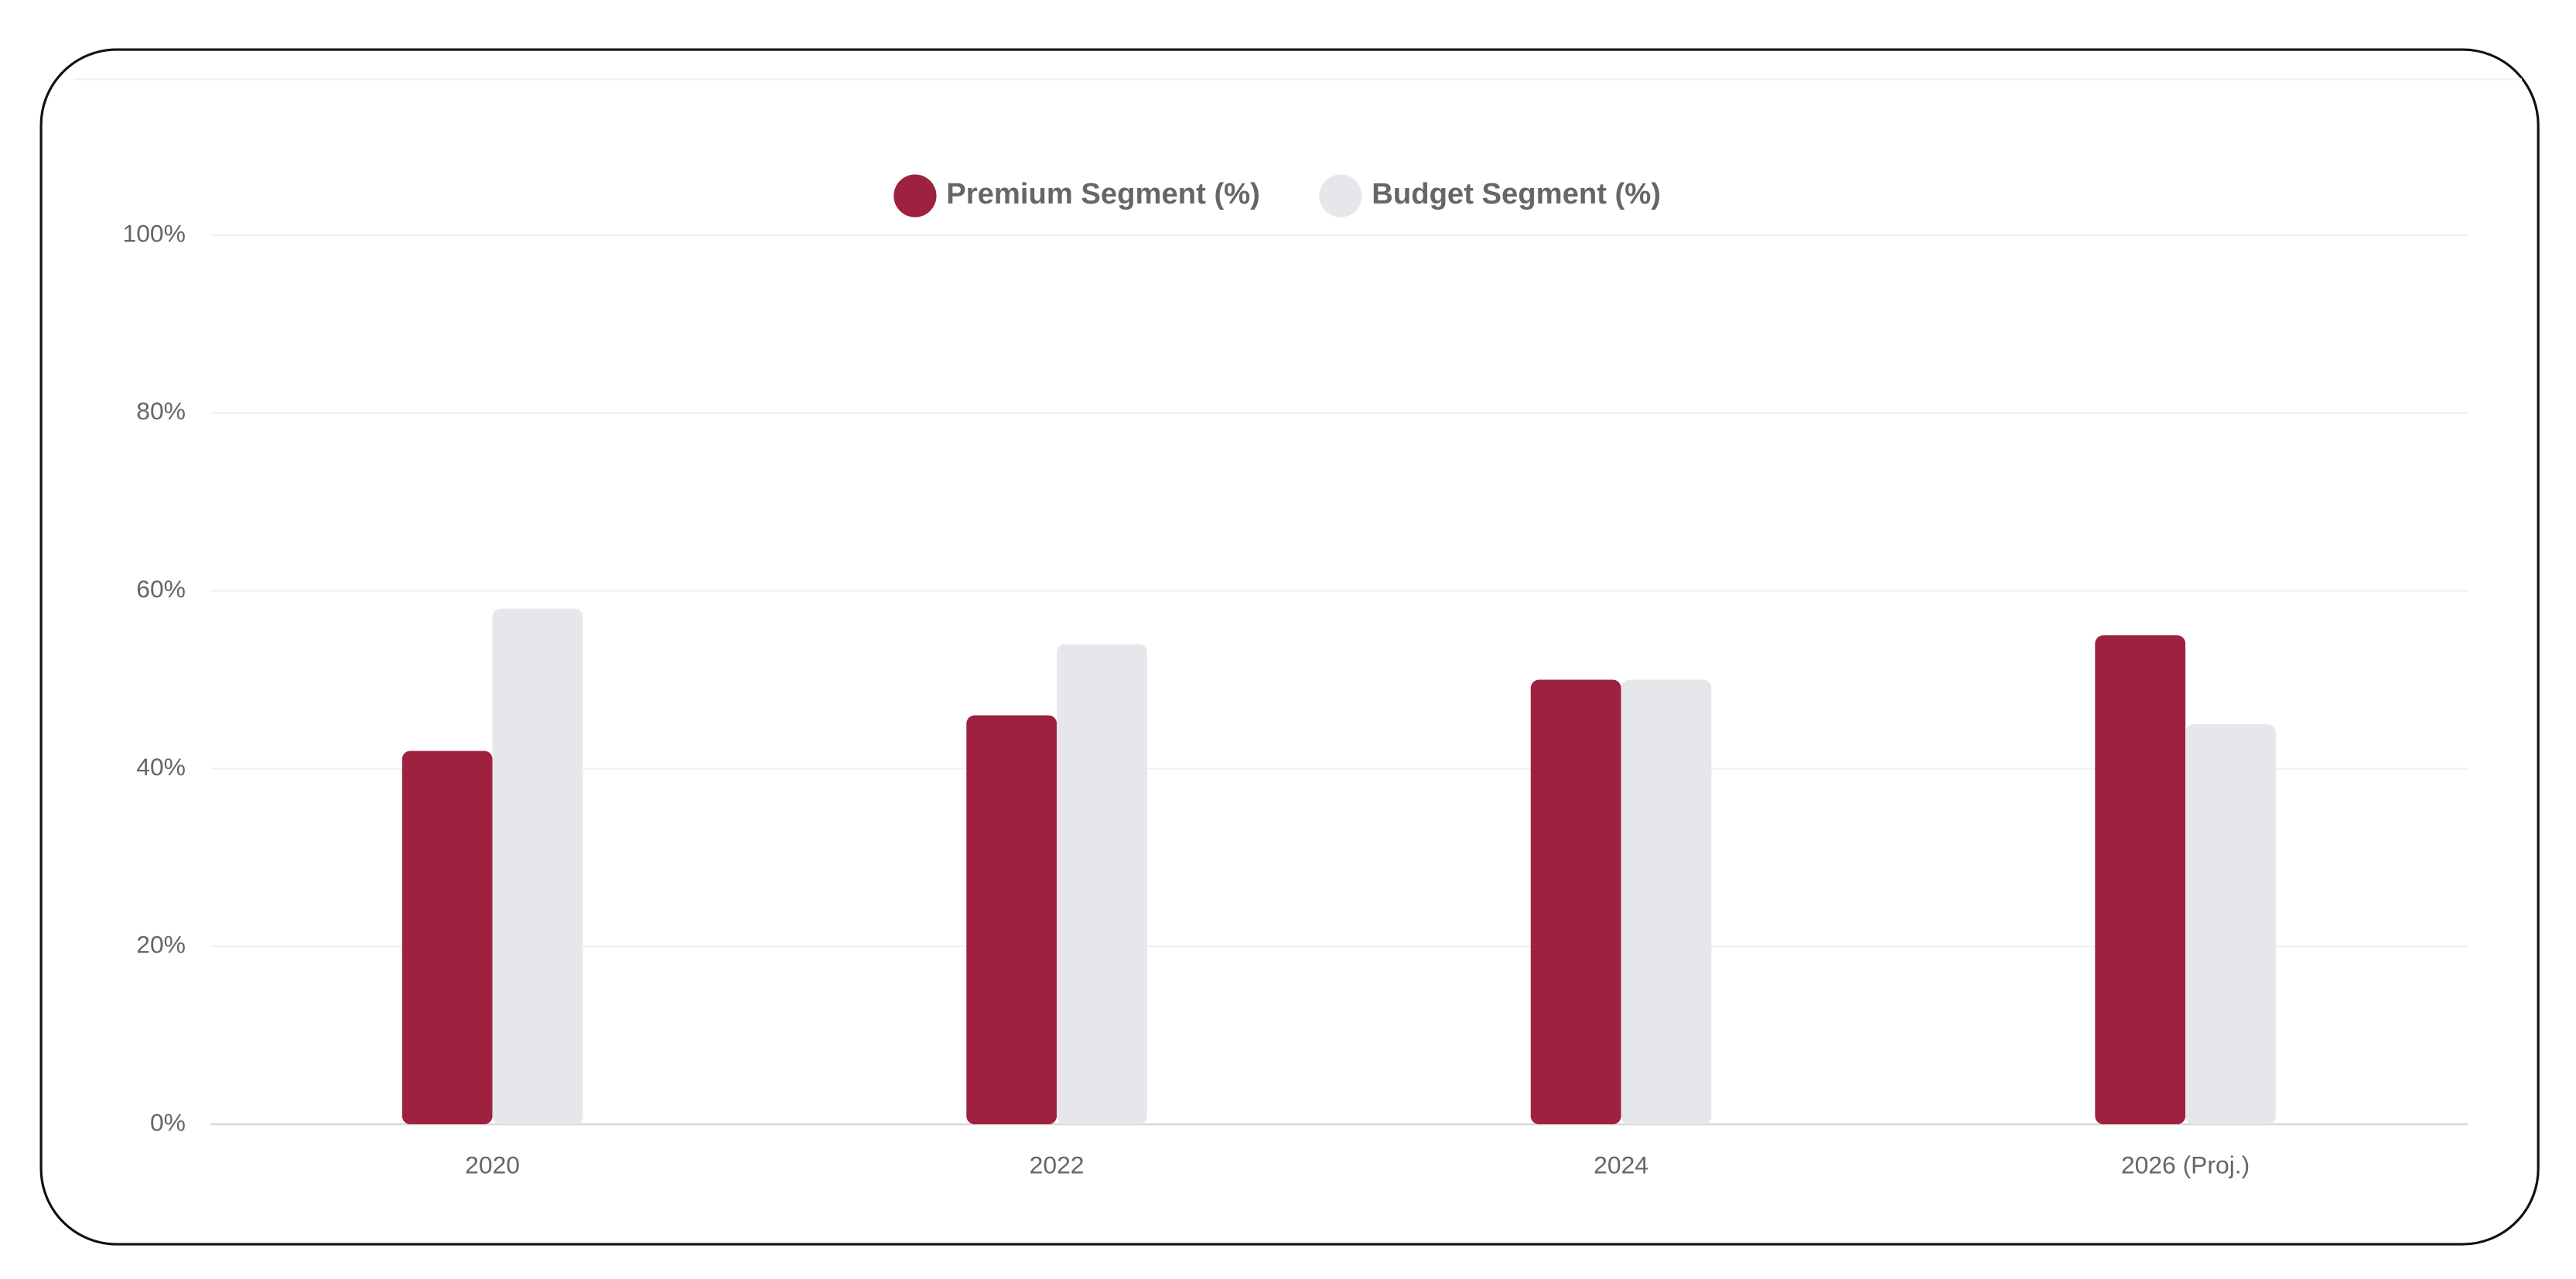 The width and height of the screenshot is (2576, 1279). I want to click on x-tick-label: 2026 (Proj.), so click(2185, 1165).